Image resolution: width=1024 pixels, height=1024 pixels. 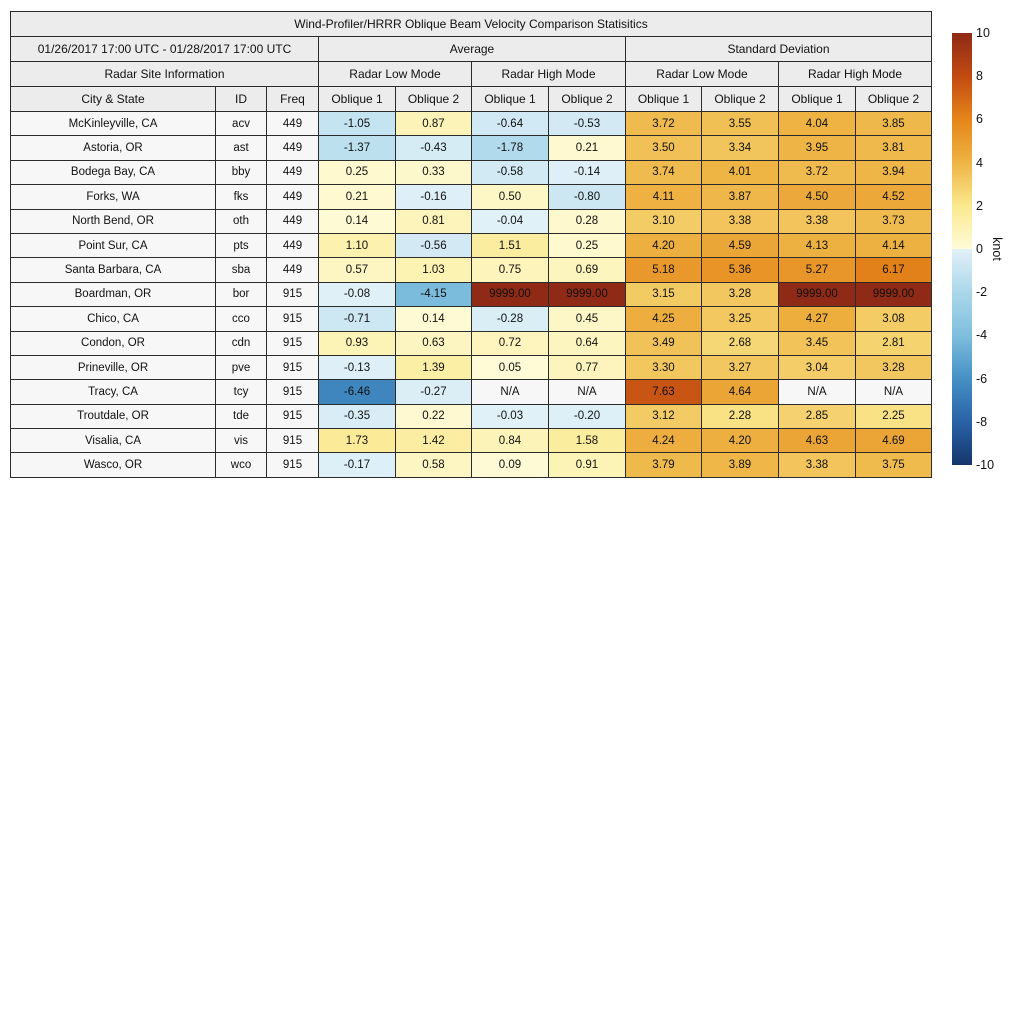 What do you see at coordinates (241, 294) in the screenshot?
I see `site-id-cell: bor` at bounding box center [241, 294].